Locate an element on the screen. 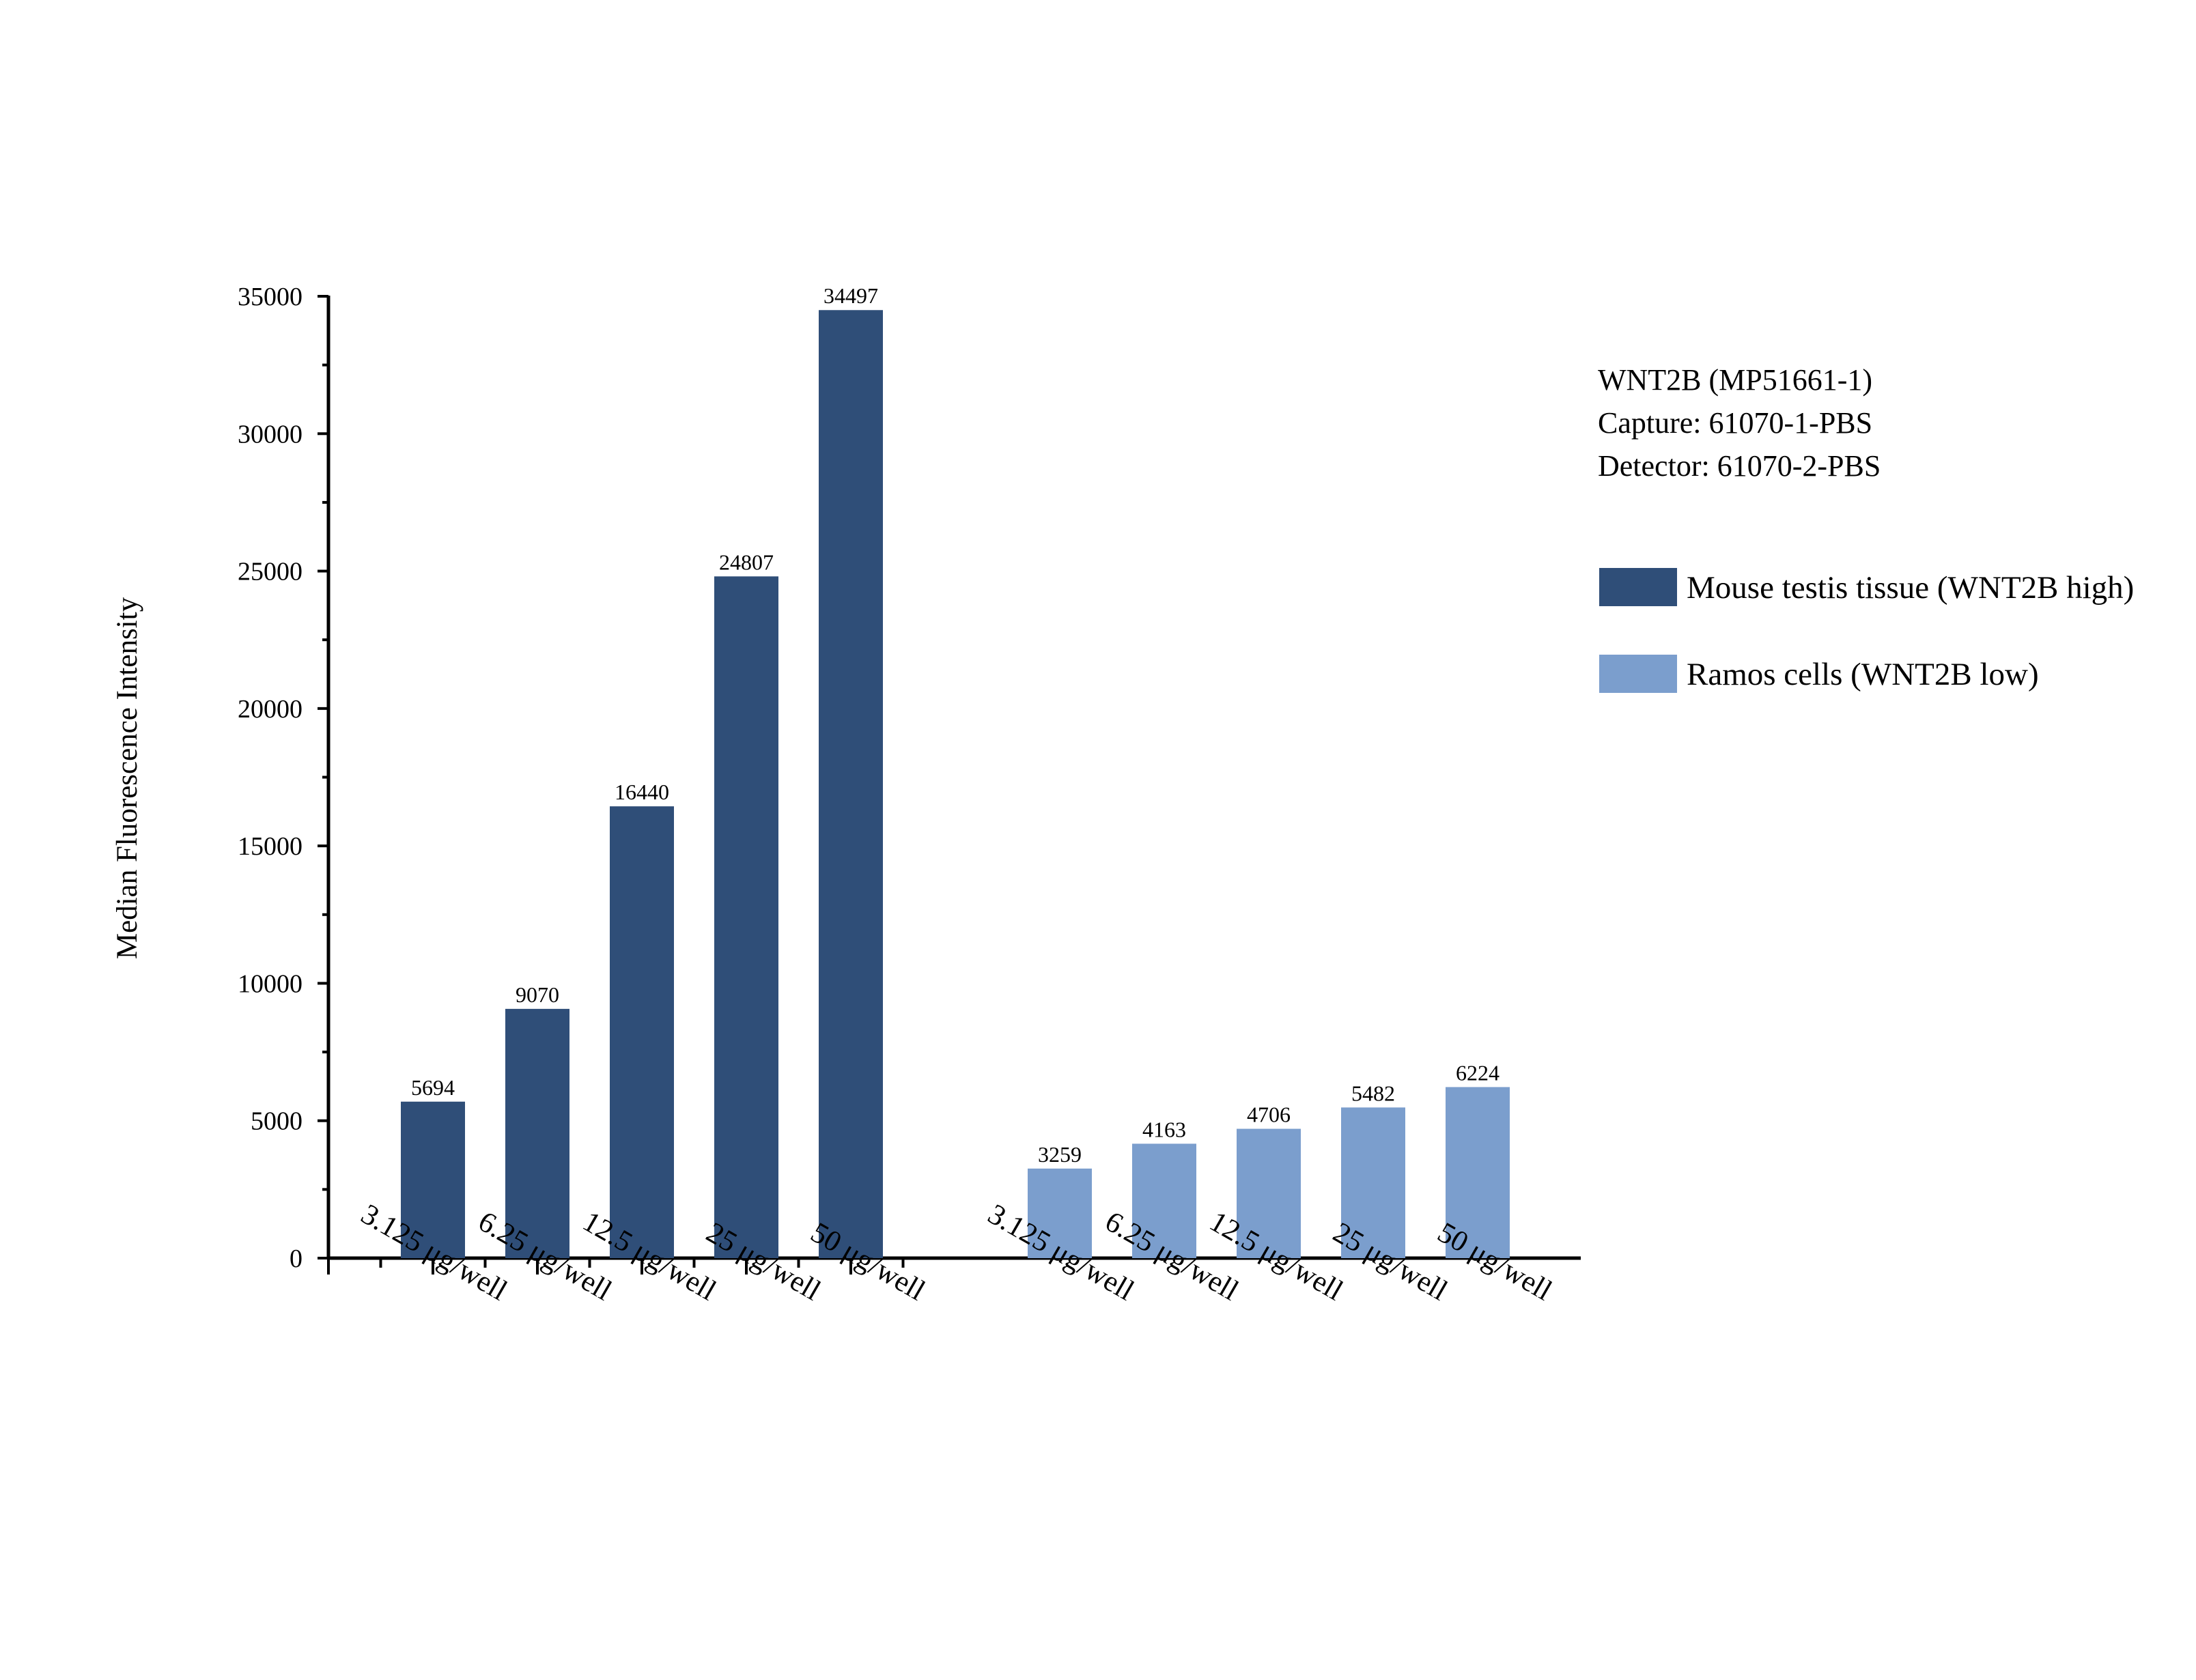  y-tick-label: 35000 is located at coordinates (270, 297).